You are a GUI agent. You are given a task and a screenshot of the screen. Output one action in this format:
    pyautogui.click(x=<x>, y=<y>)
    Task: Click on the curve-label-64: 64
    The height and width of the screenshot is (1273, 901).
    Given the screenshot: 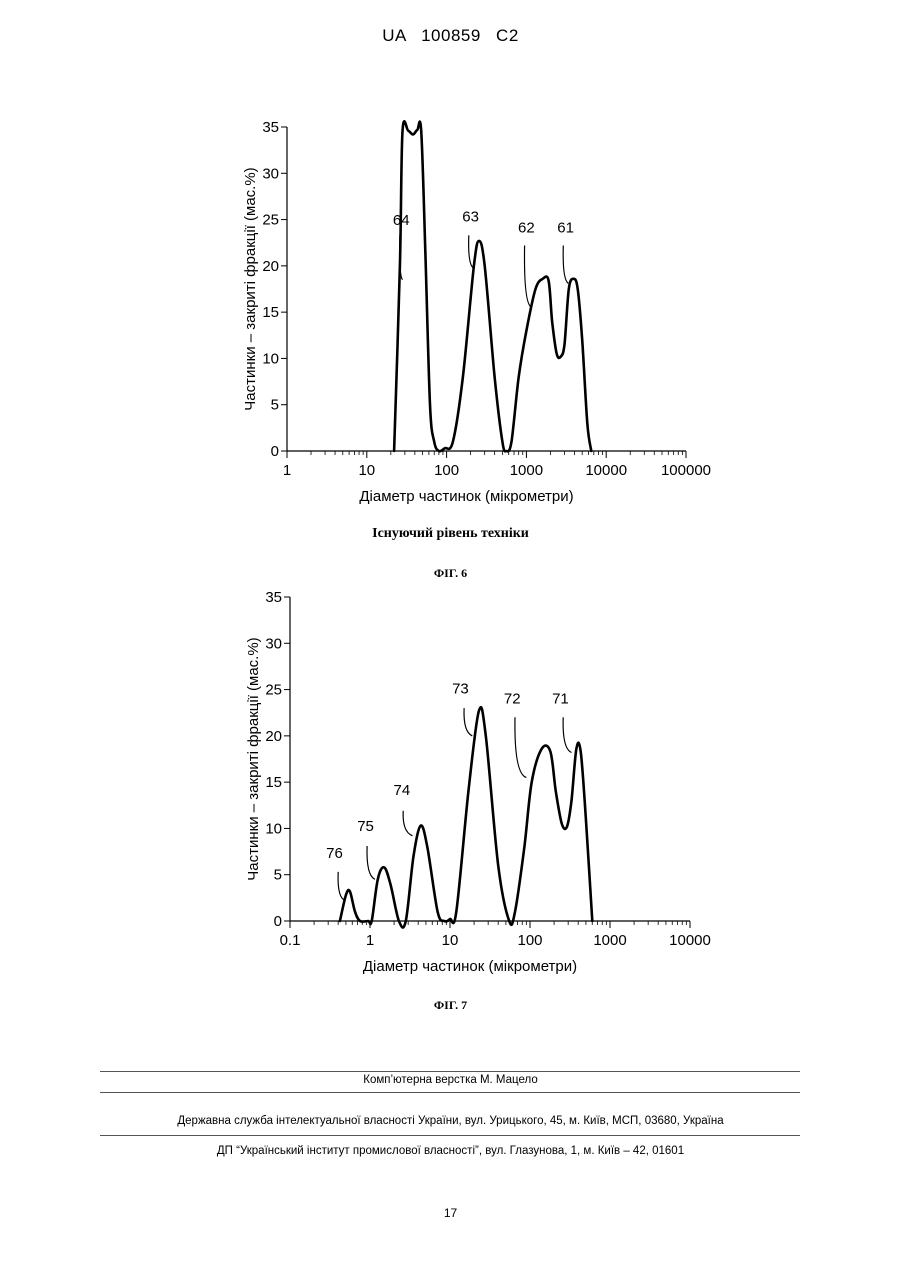 What is the action you would take?
    pyautogui.click(x=401, y=220)
    